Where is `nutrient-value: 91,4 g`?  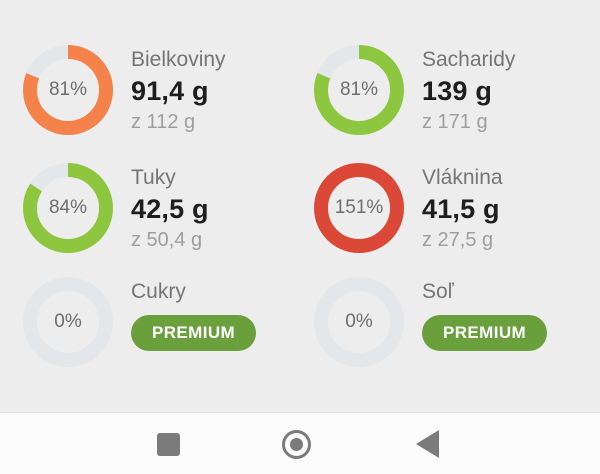 nutrient-value: 91,4 g is located at coordinates (170, 91).